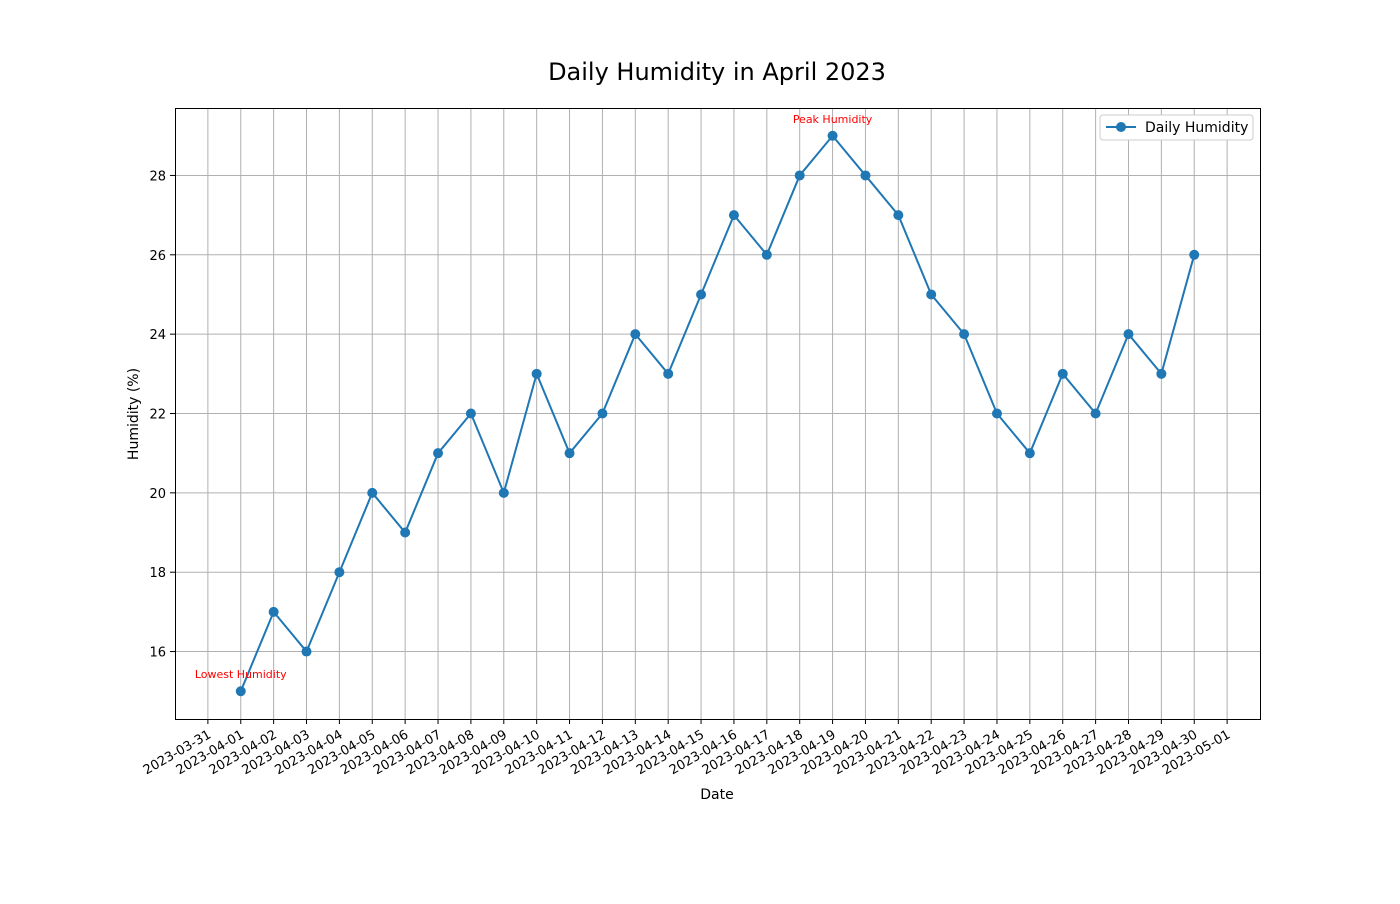 The height and width of the screenshot is (904, 1400). Describe the element at coordinates (716, 795) in the screenshot. I see `x-axis-label: Date` at that location.